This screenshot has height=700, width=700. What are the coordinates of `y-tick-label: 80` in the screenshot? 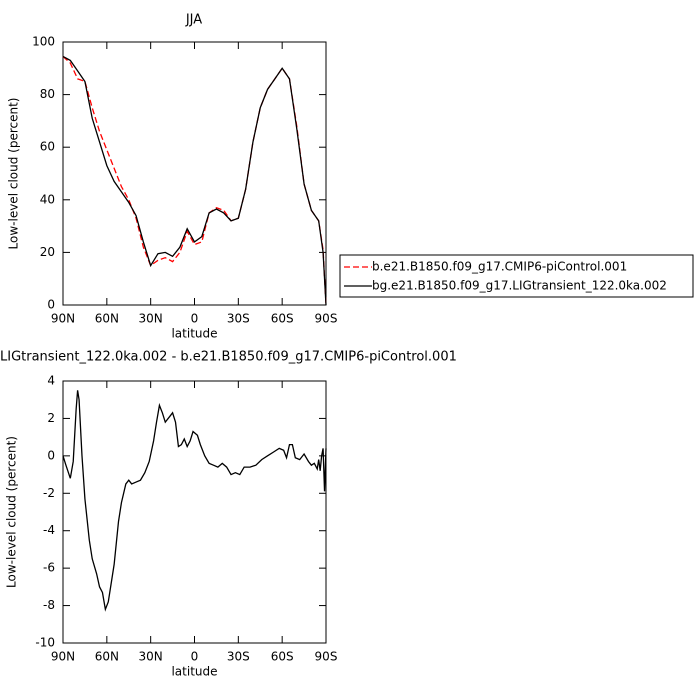 It's located at (47, 94).